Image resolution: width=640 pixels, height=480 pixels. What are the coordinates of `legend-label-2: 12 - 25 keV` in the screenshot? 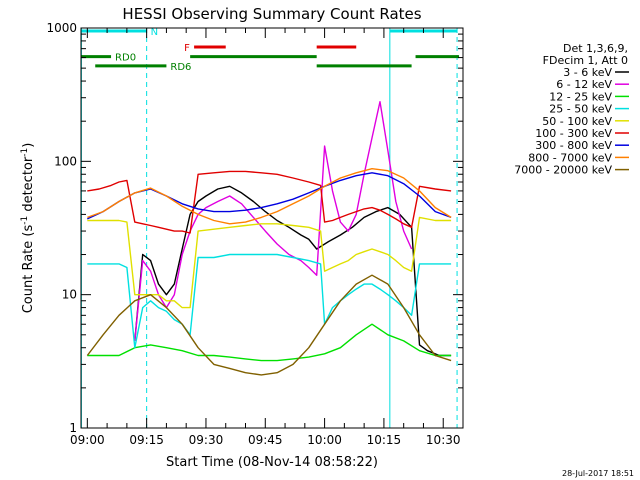 It's located at (580, 96).